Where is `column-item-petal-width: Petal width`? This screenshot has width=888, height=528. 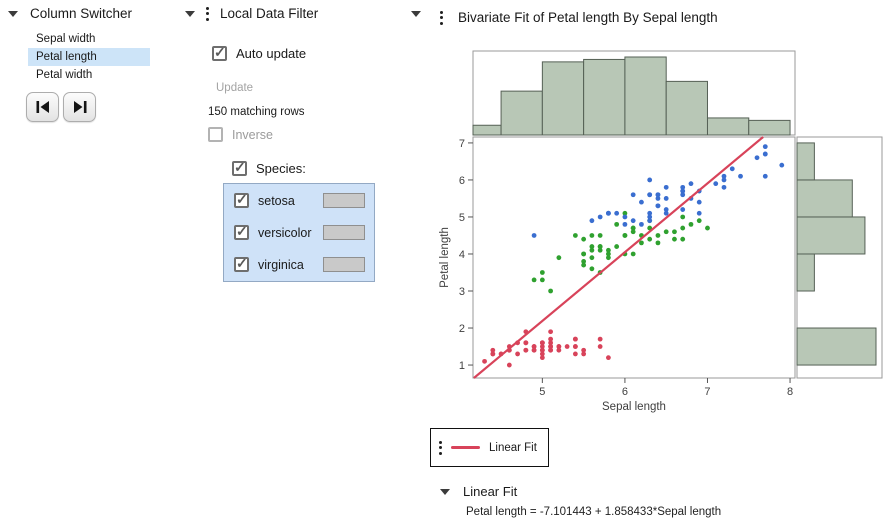 column-item-petal-width: Petal width is located at coordinates (64, 75).